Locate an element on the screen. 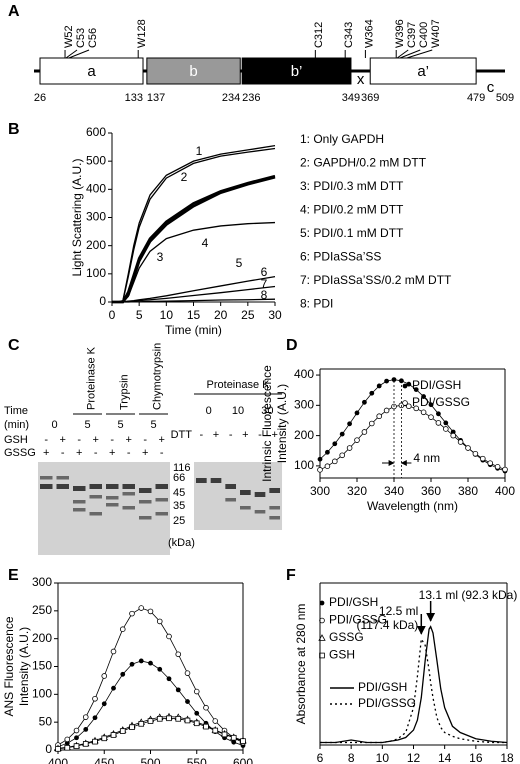 The height and width of the screenshot is (764, 520). time-label: 5 is located at coordinates (120, 425).